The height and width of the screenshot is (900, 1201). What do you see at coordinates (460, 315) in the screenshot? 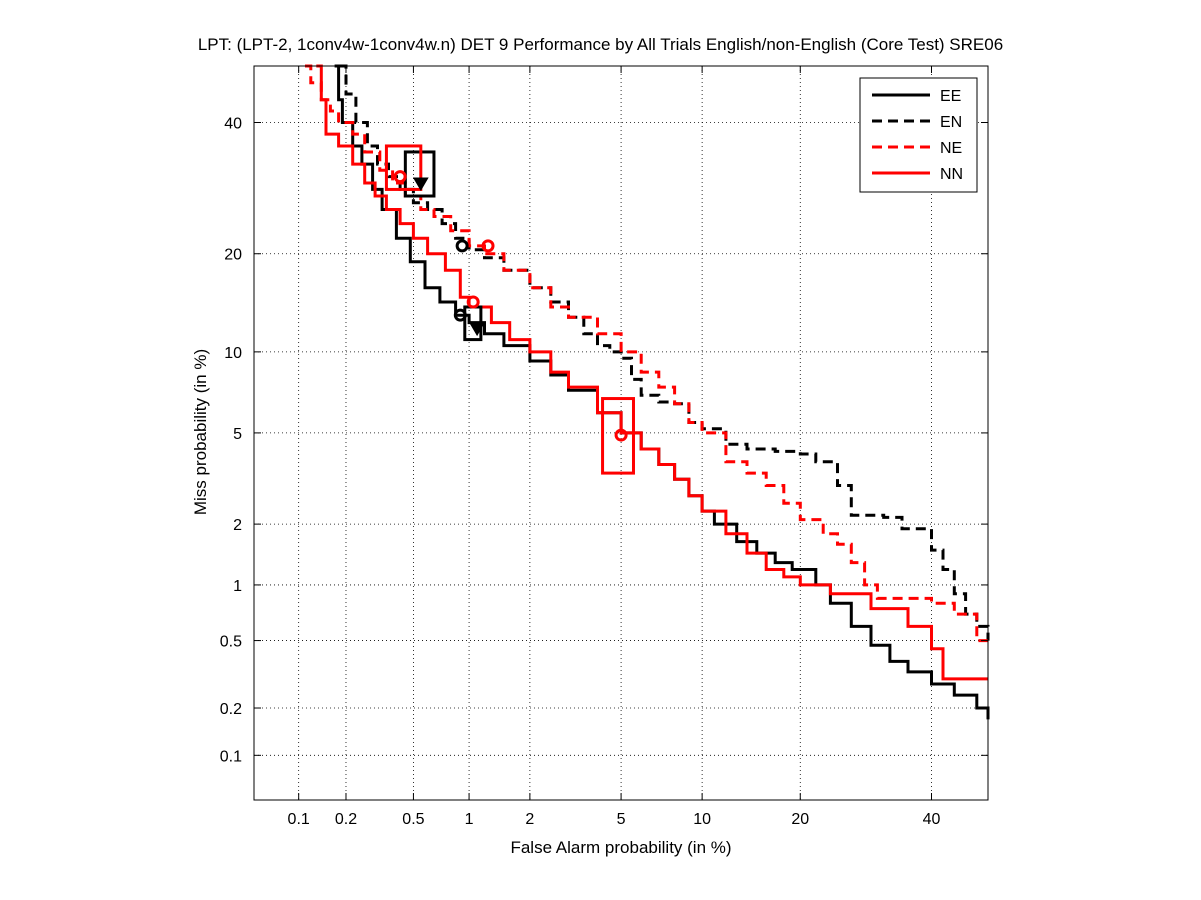
I see `min-dcf-marker-ee` at bounding box center [460, 315].